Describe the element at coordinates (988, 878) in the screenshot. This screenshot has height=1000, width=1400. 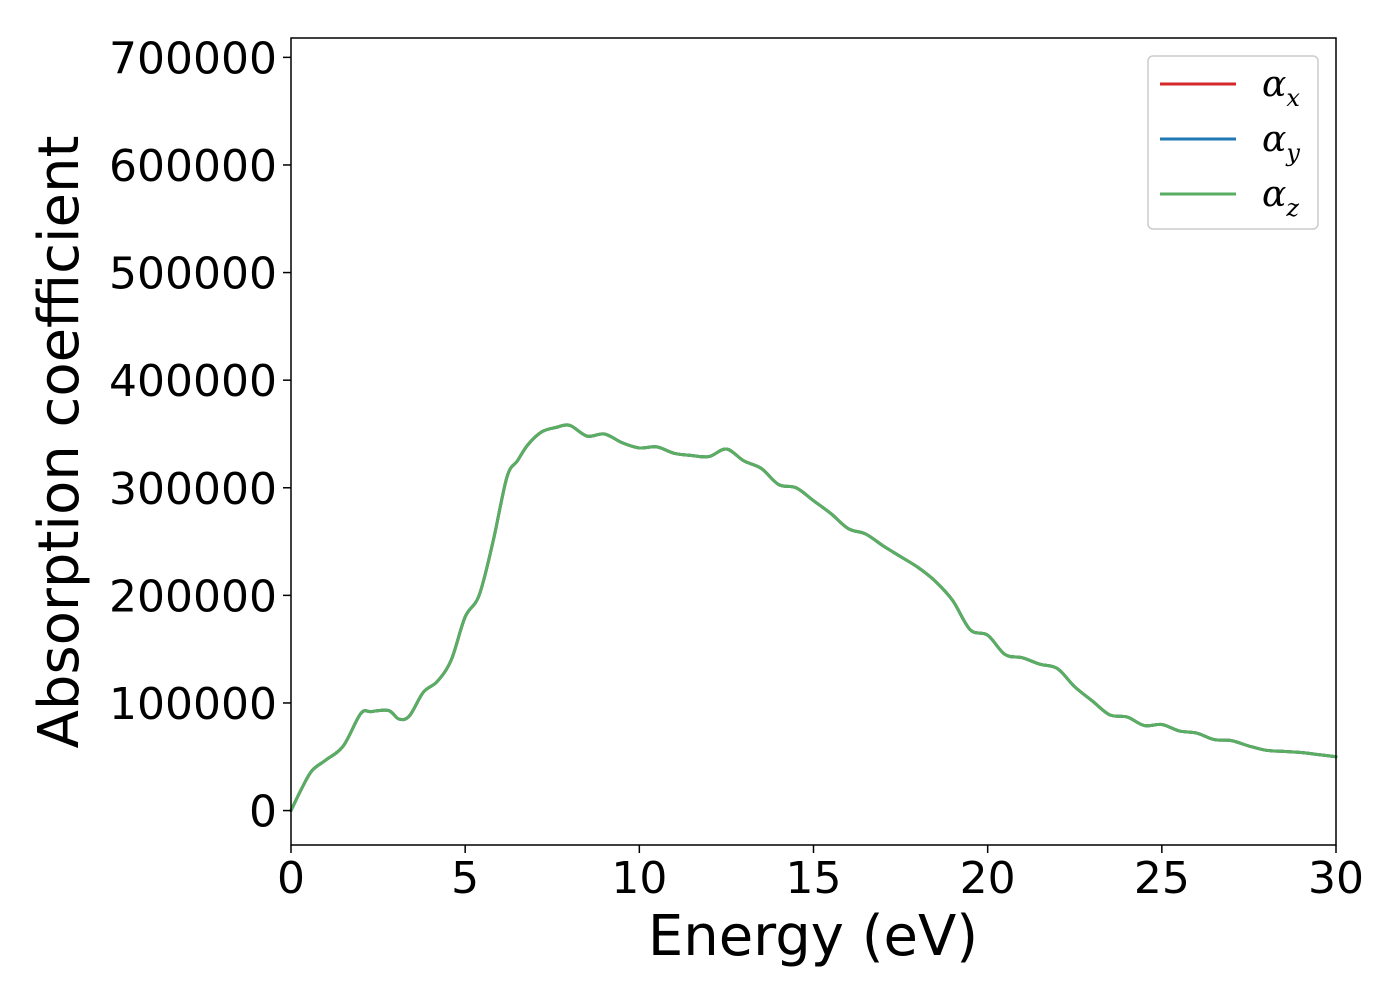
I see `x-tick-label: 20` at that location.